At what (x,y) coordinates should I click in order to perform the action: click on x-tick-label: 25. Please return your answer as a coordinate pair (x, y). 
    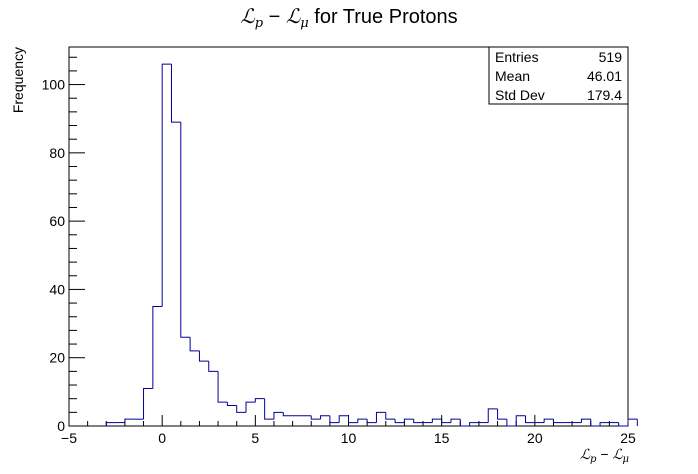
    Looking at the image, I should click on (628, 438).